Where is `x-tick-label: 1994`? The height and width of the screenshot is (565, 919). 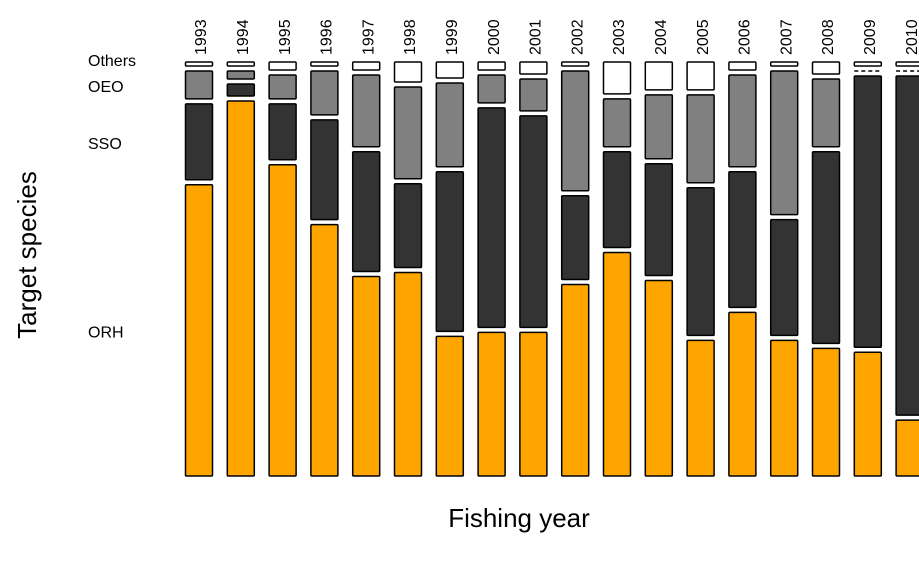
x-tick-label: 1994 is located at coordinates (243, 37).